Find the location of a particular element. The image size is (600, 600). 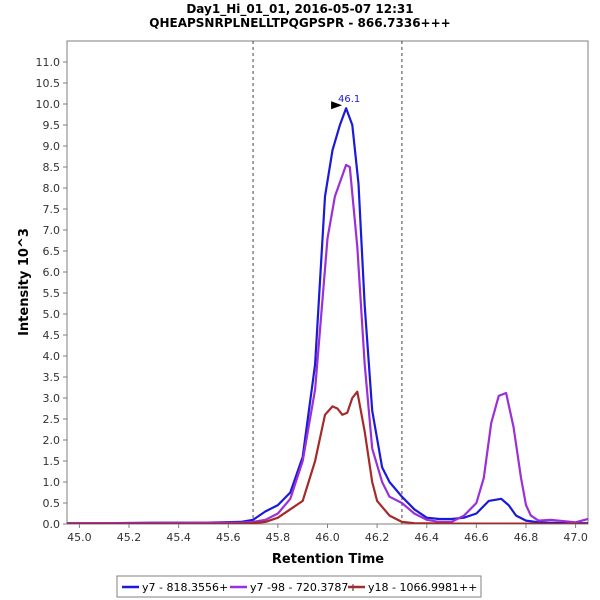

x-tick-label: 46.8 is located at coordinates (526, 537).